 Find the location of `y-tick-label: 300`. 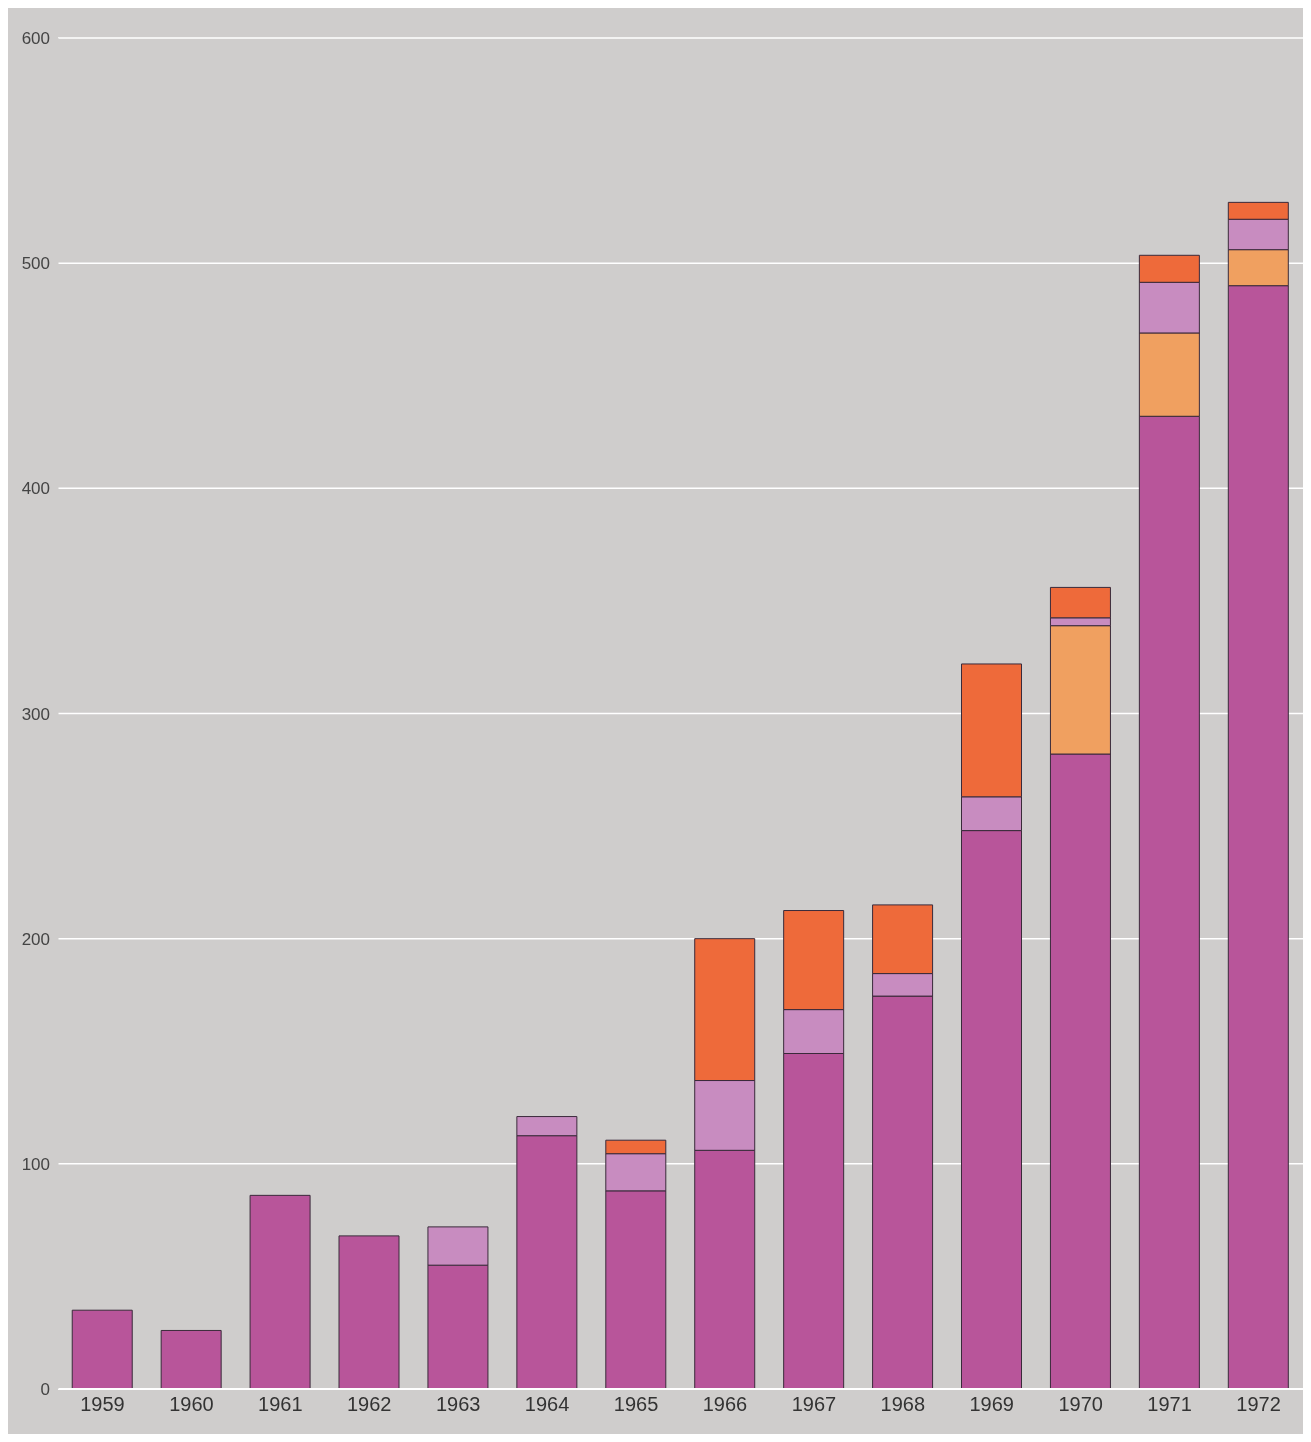

y-tick-label: 300 is located at coordinates (35, 714).